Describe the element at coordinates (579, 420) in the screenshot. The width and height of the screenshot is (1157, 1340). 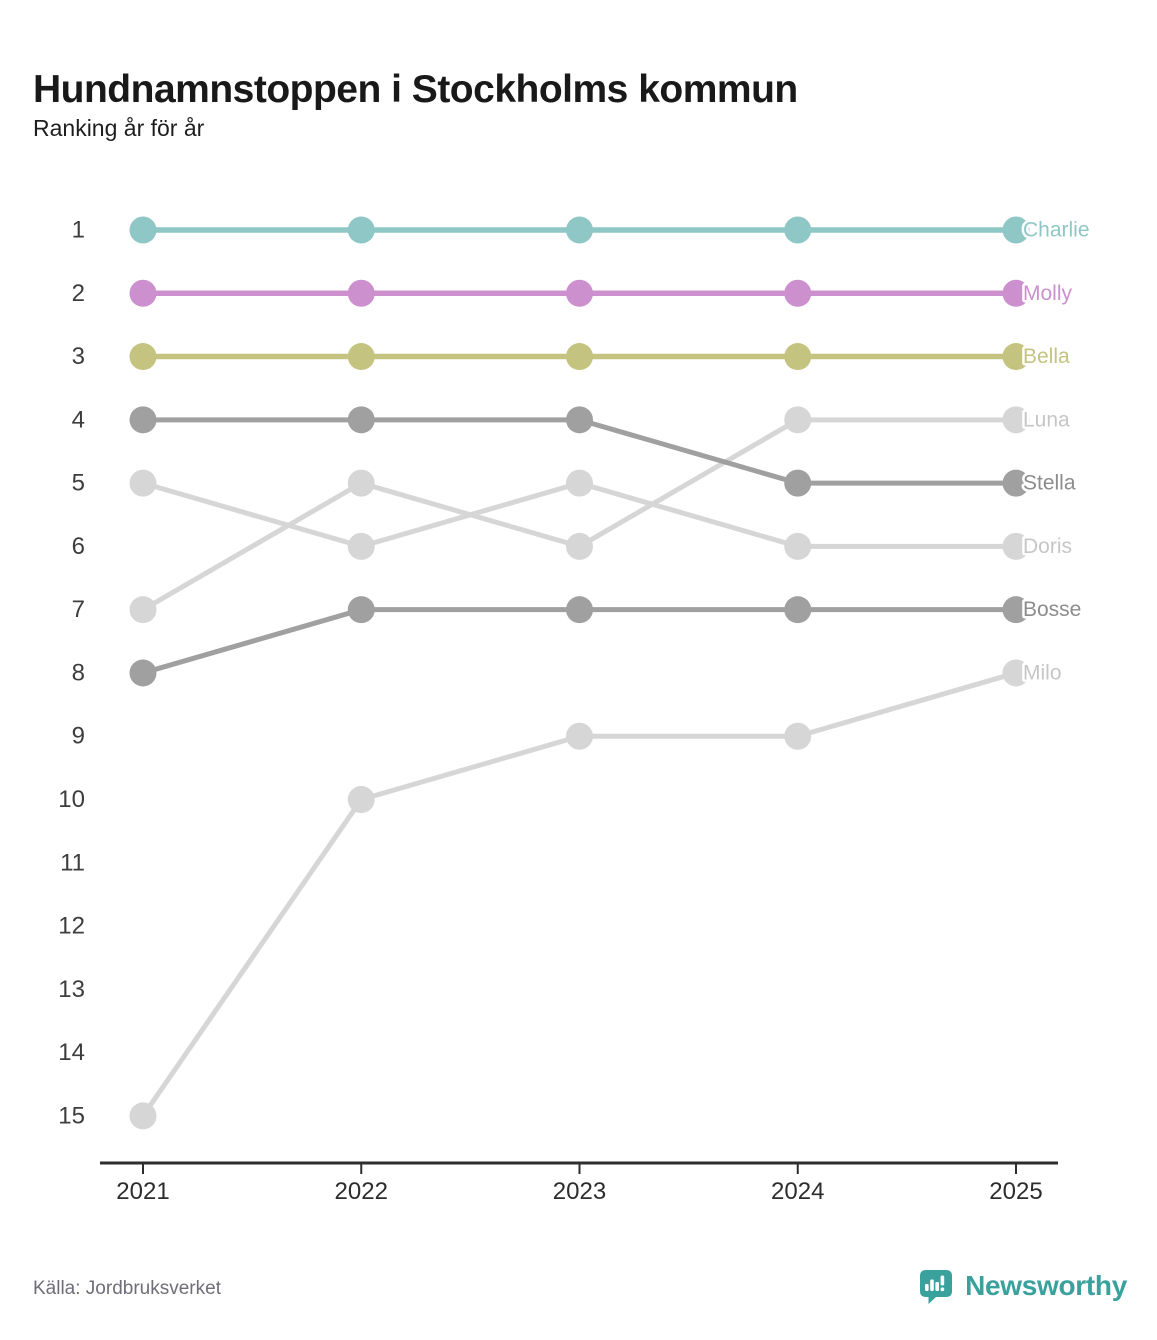
I see `point-stella-2023` at that location.